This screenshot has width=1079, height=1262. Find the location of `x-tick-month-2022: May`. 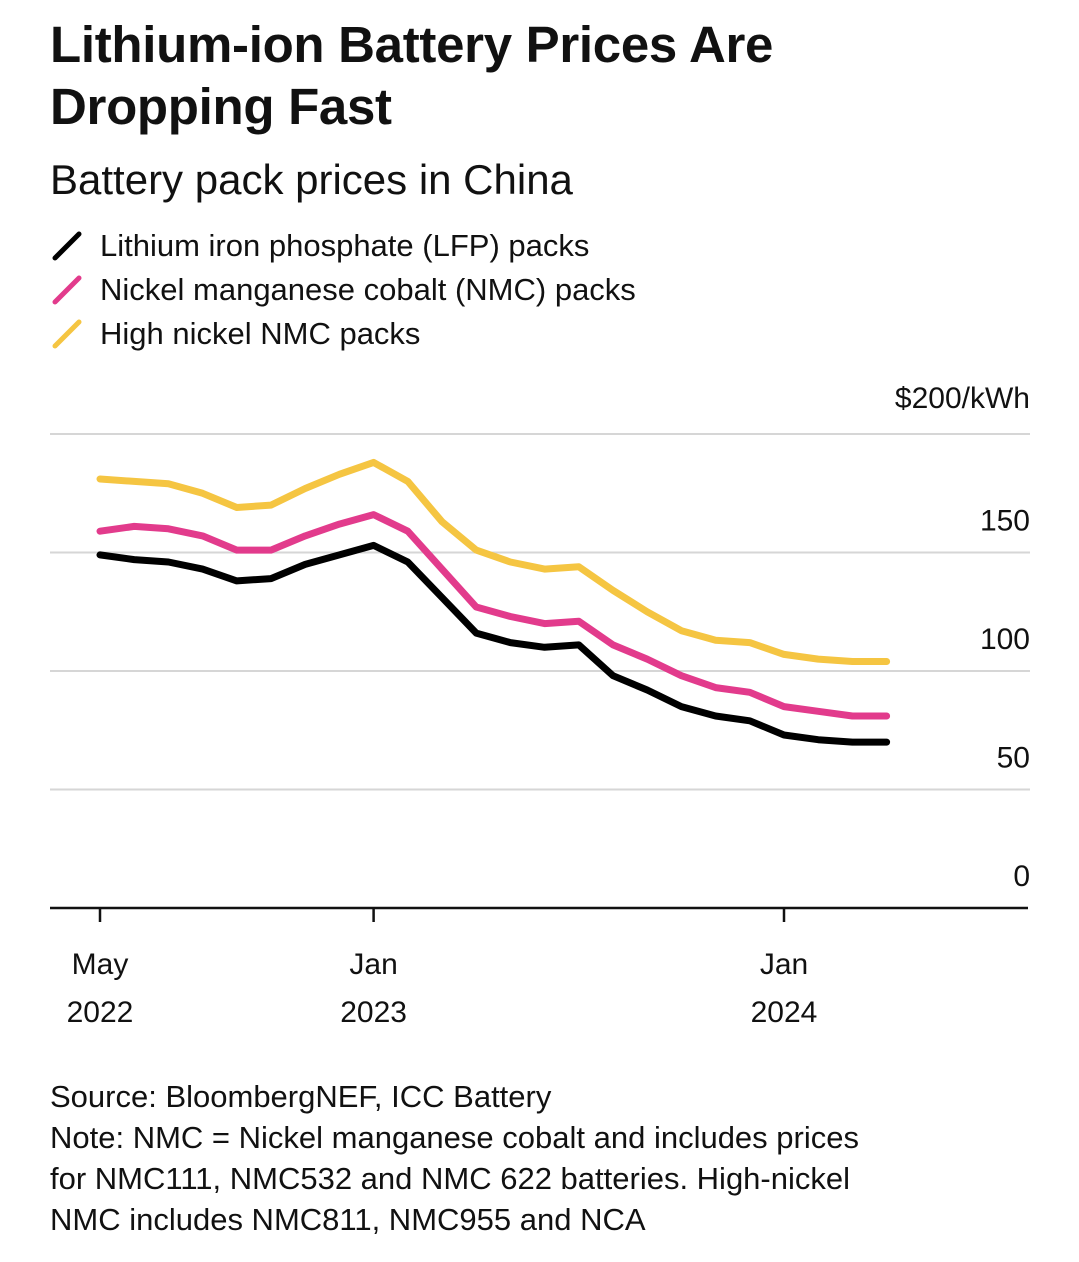

x-tick-month-2022: May is located at coordinates (100, 964).